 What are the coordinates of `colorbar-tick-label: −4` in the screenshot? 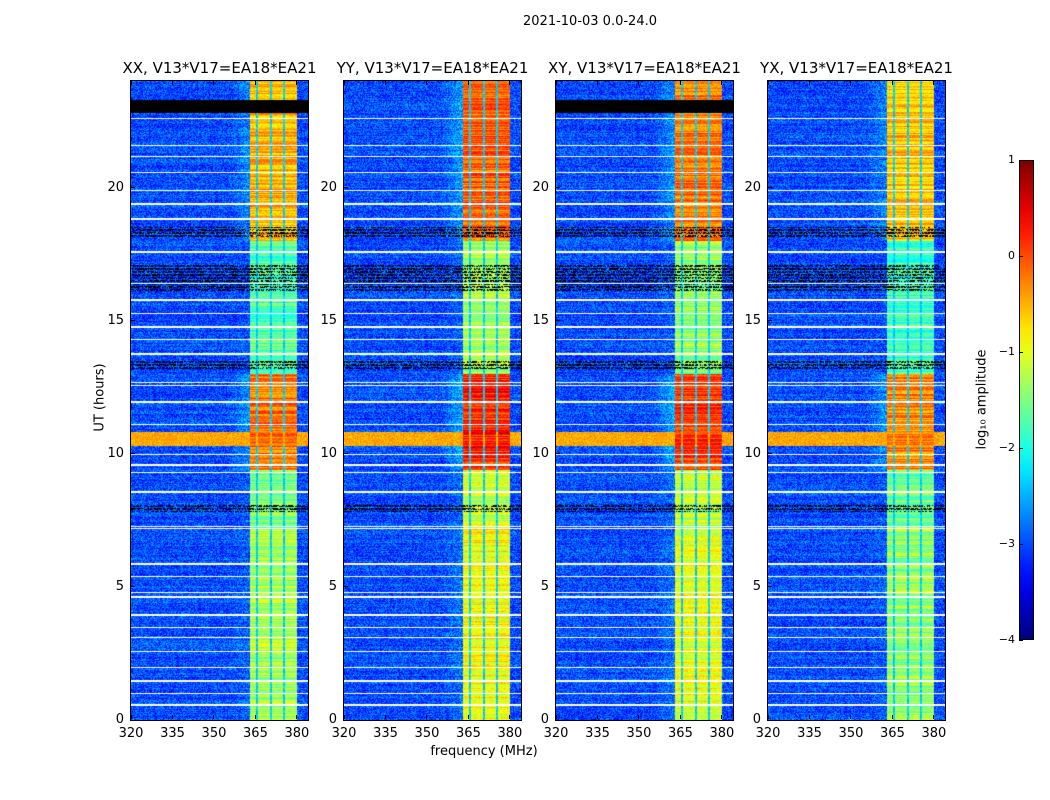 It's located at (1006, 639).